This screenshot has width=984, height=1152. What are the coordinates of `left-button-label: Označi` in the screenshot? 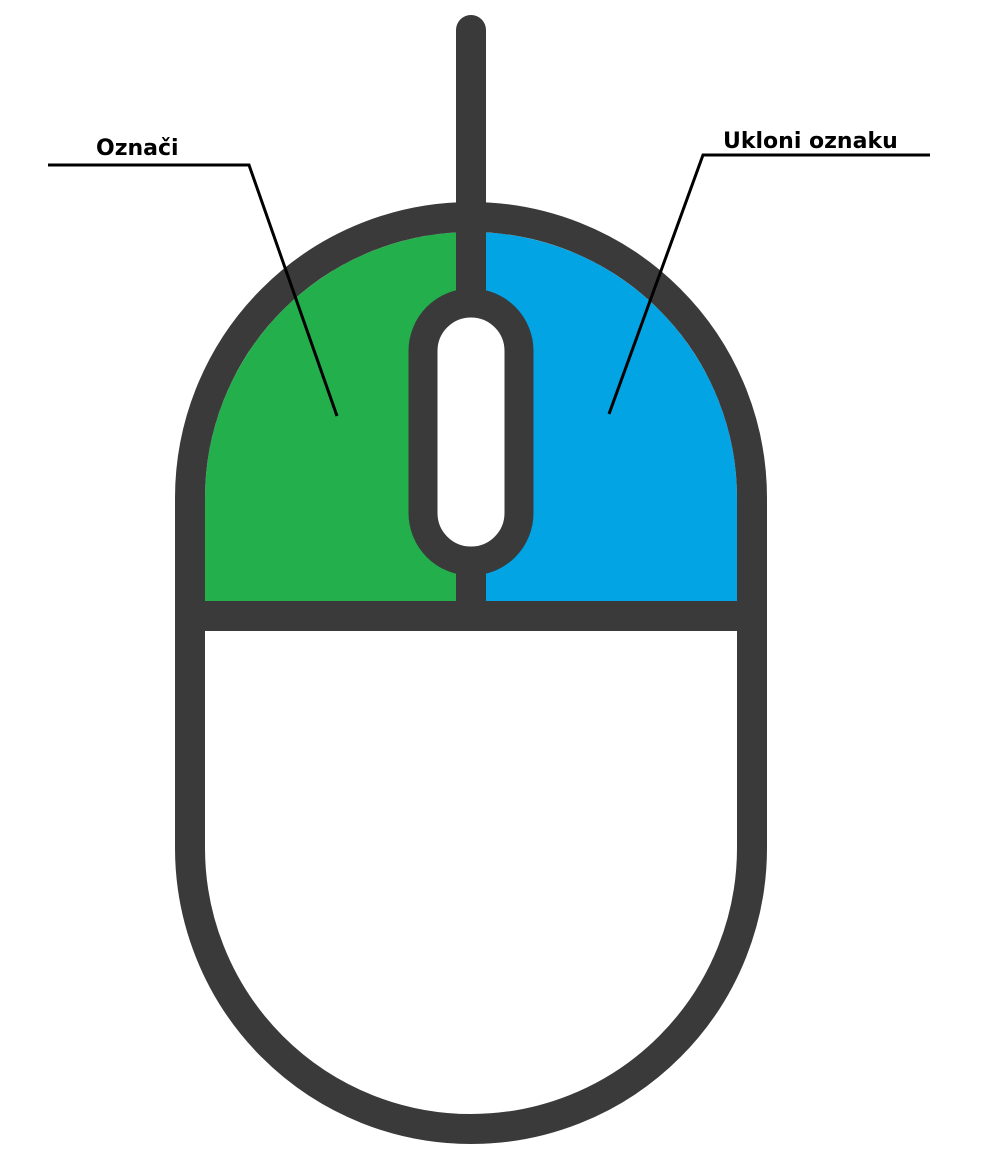 It's located at (137, 148).